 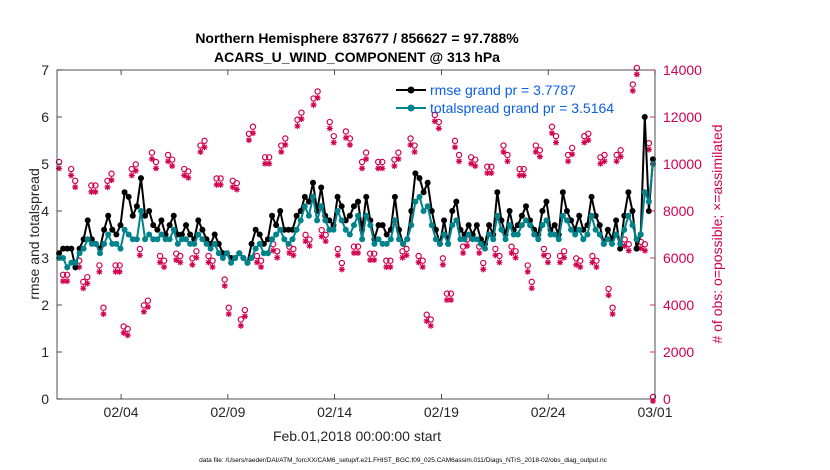 I want to click on x-tick-label: 02/09, so click(x=227, y=412).